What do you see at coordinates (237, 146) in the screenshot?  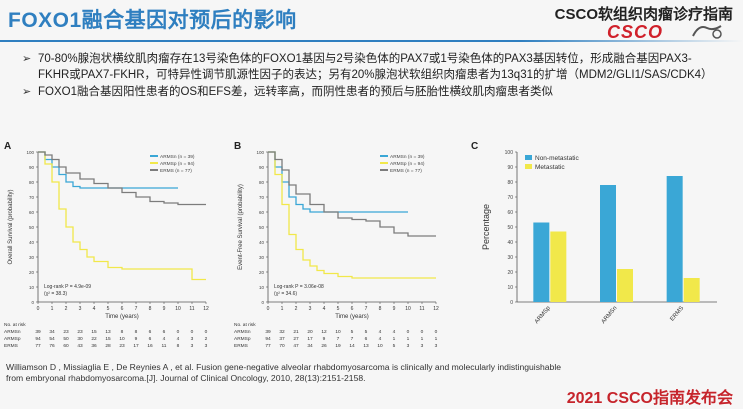 I see `panel-letter: B` at bounding box center [237, 146].